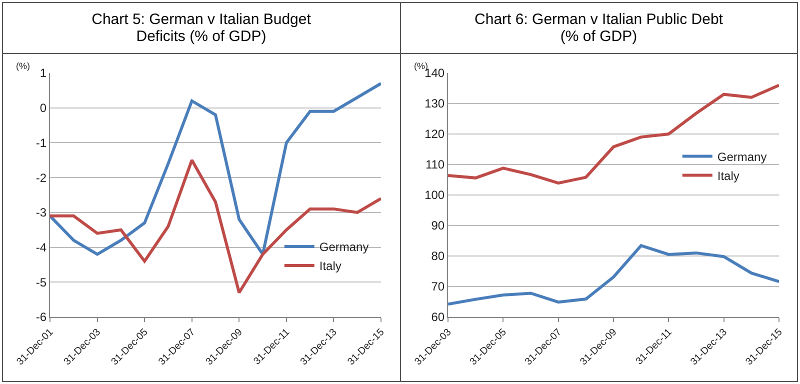 This screenshot has width=800, height=384. What do you see at coordinates (43, 108) in the screenshot?
I see `y-tick-label: 0` at bounding box center [43, 108].